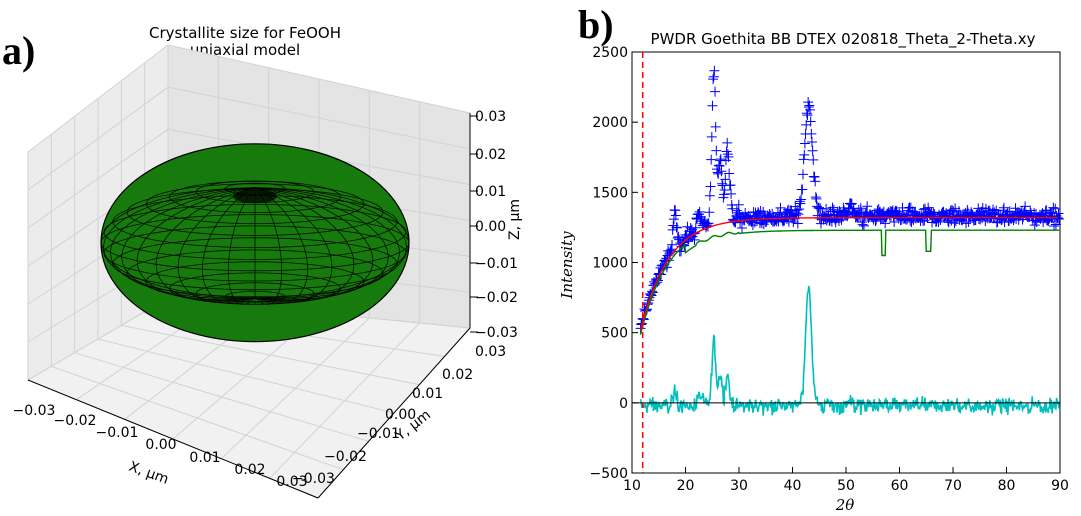  I want to click on x-tick-label: 0.01, so click(204, 458).